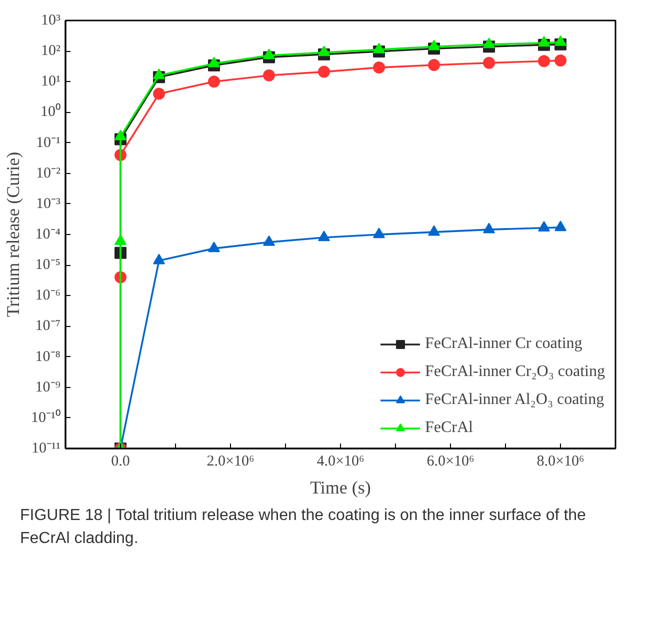 Image resolution: width=650 pixels, height=635 pixels. I want to click on y-tick-label: 10⁻¹¹, so click(46, 448).